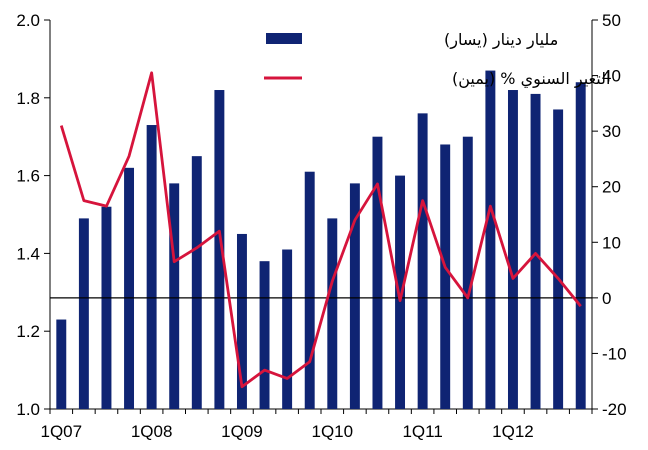 The width and height of the screenshot is (648, 450). I want to click on right-y-axis: -20 -10 0 10 20 30 40 50, so click(609, 215).